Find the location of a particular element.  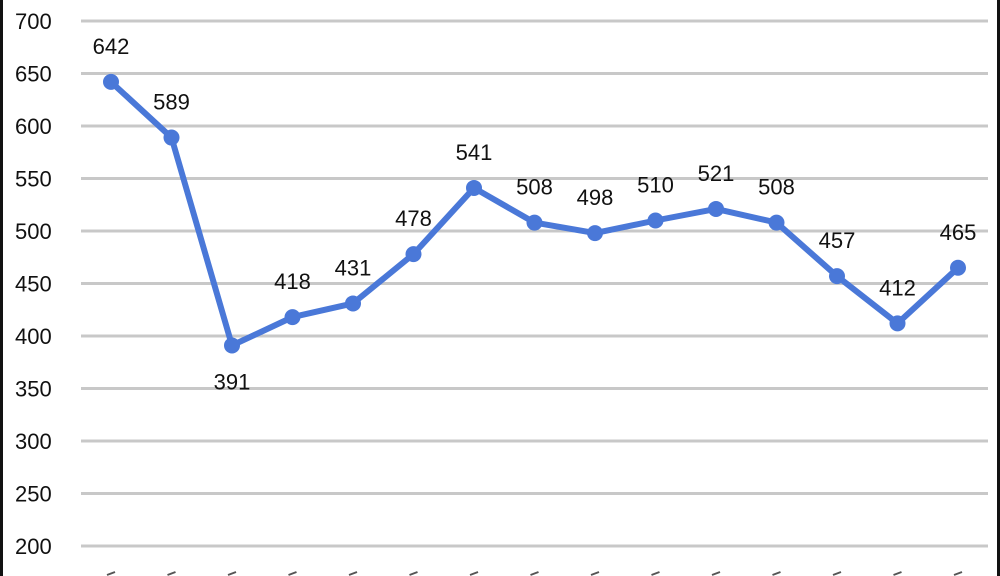

data-label: 521 is located at coordinates (716, 173).